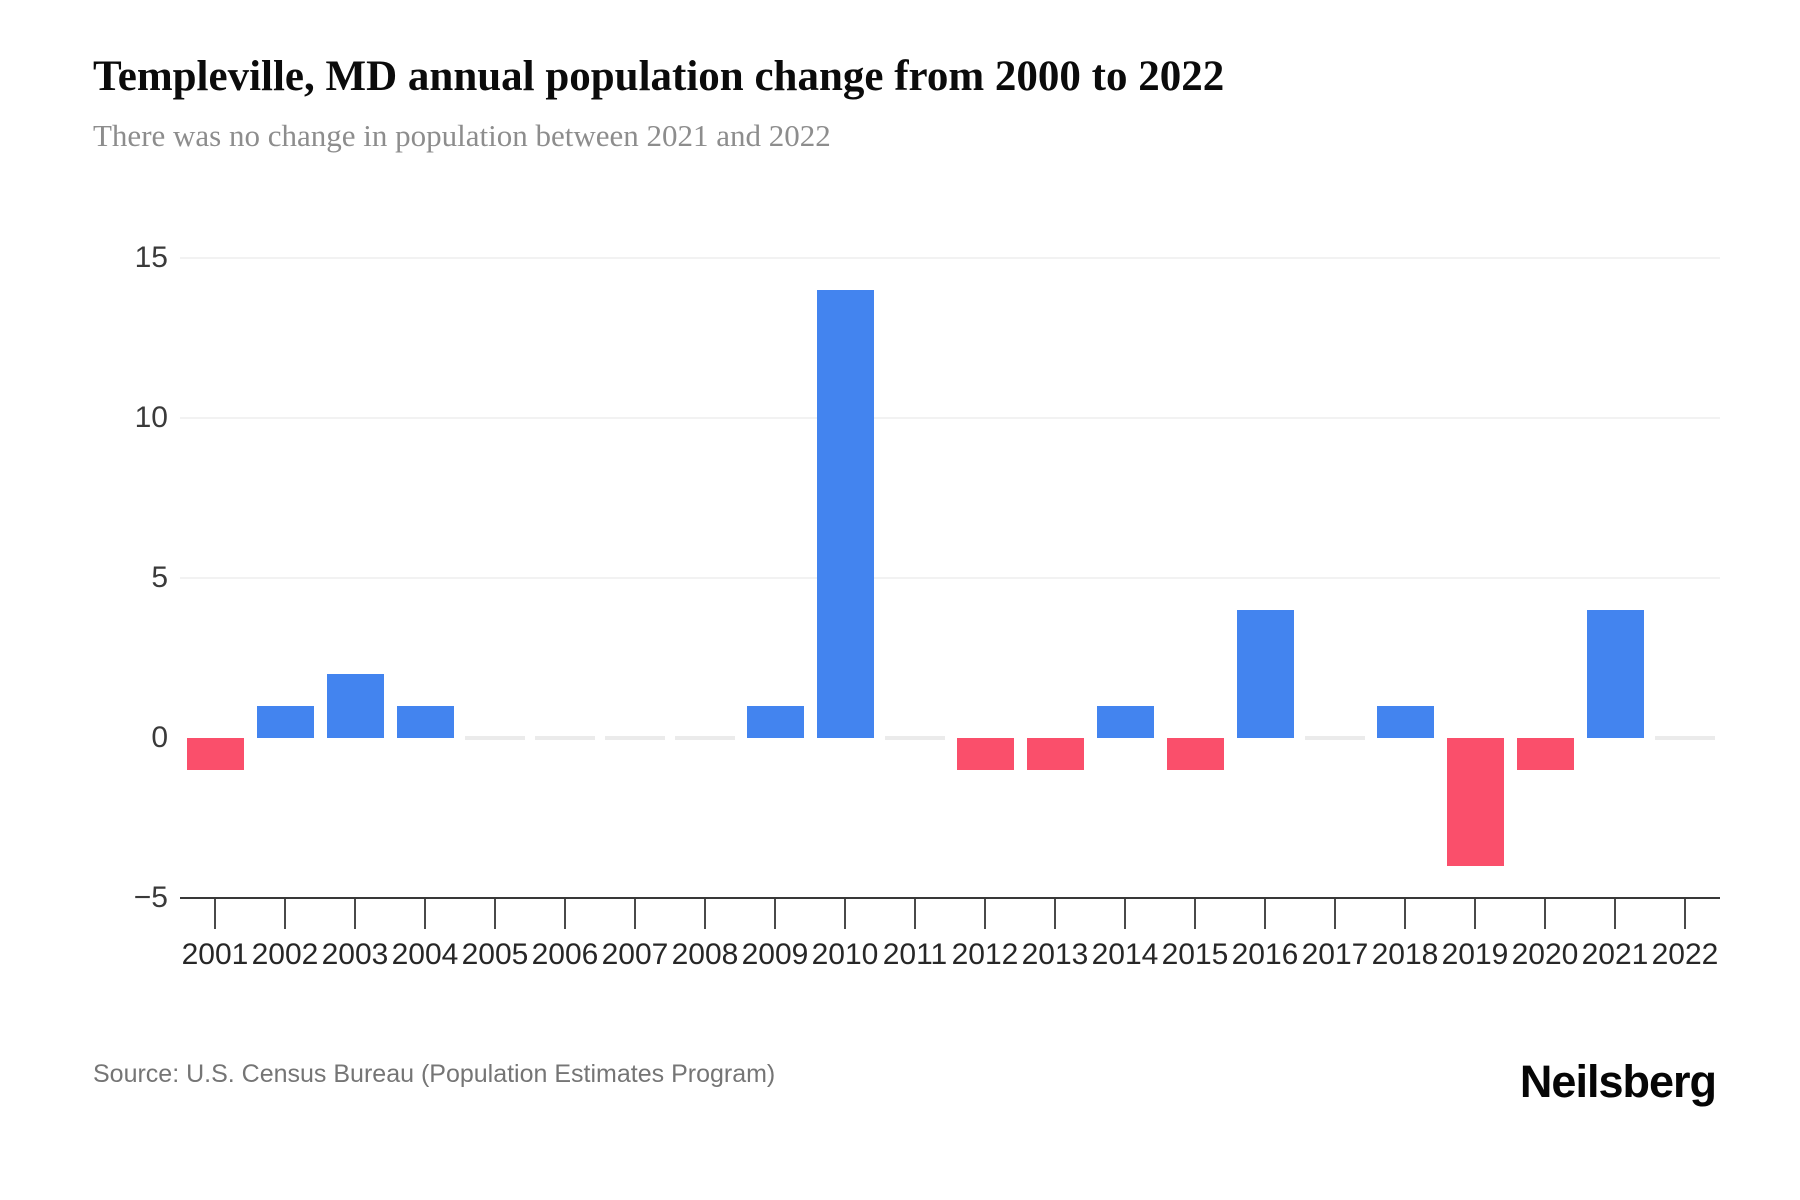 This screenshot has width=1800, height=1200. What do you see at coordinates (1615, 914) in the screenshot?
I see `x-tick-2021` at bounding box center [1615, 914].